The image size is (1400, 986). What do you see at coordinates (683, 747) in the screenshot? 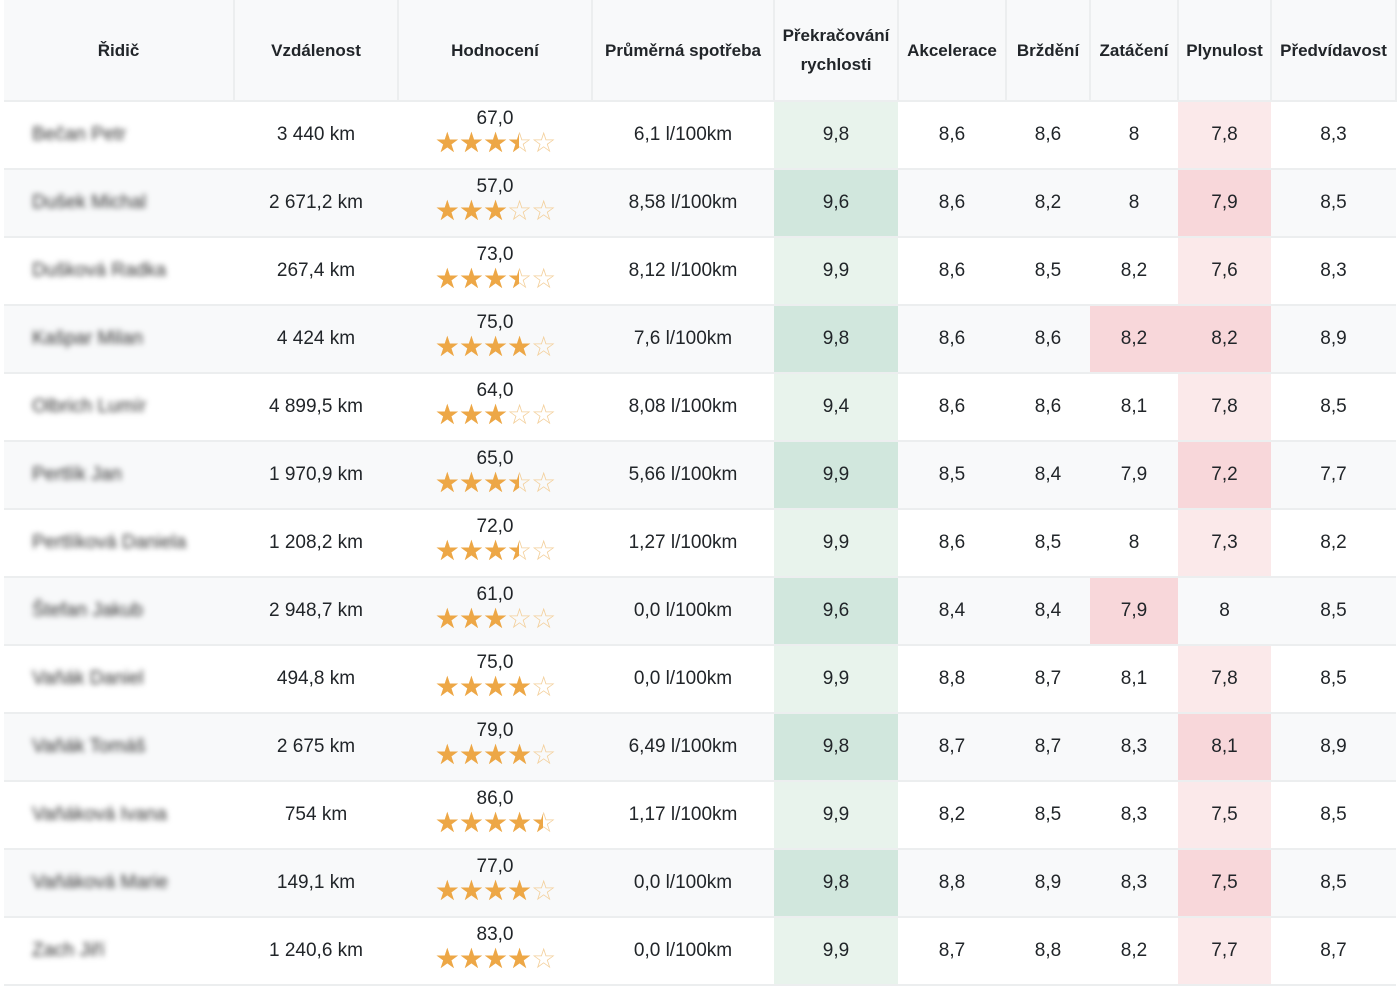
I see `consumption-cell: 6,49 l/100km` at bounding box center [683, 747].